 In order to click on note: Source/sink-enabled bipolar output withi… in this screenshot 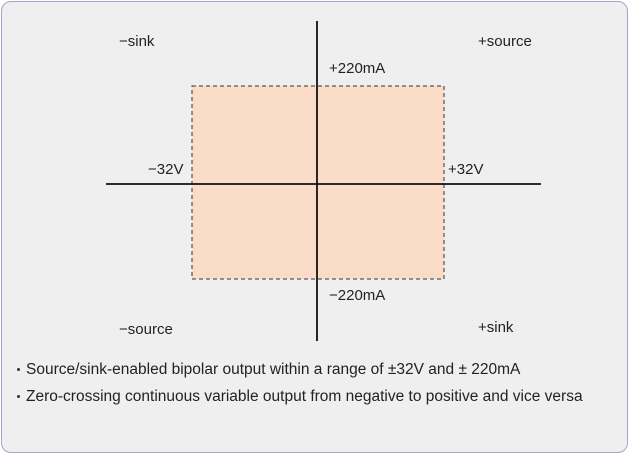, I will do `click(316, 369)`.